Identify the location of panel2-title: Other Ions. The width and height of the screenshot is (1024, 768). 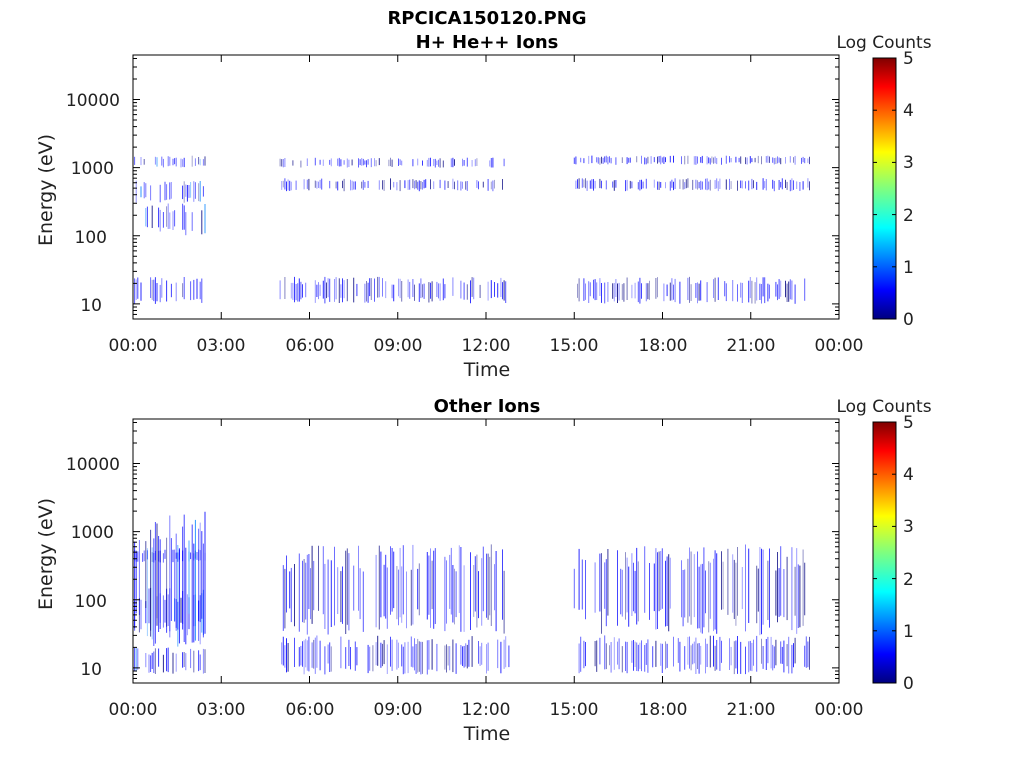
(487, 406).